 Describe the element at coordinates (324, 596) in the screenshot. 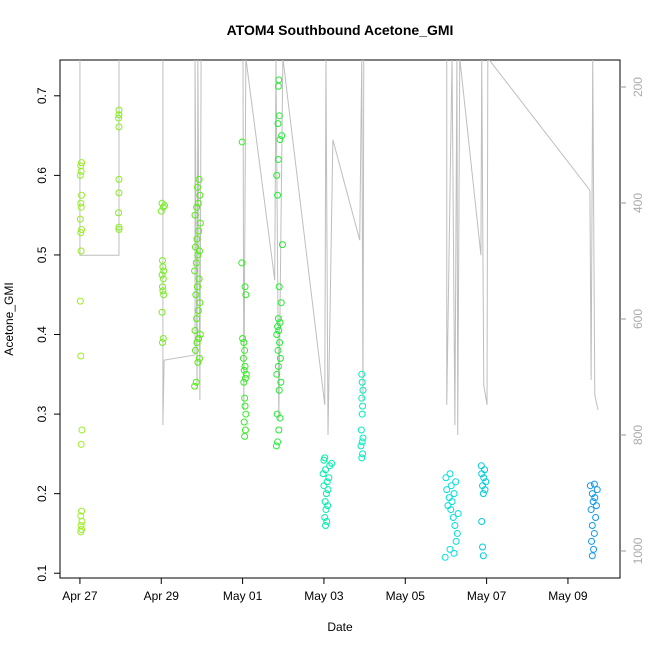

I see `x-tick-label: May 03` at that location.